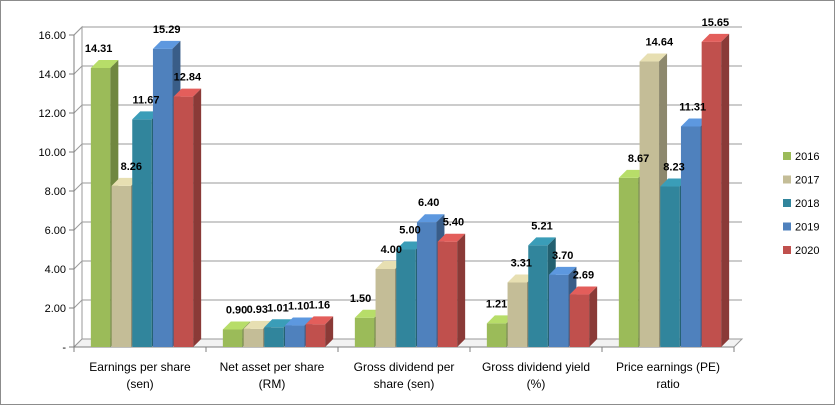 This screenshot has height=409, width=835. What do you see at coordinates (52, 75) in the screenshot?
I see `y-tick-label: 14.00` at bounding box center [52, 75].